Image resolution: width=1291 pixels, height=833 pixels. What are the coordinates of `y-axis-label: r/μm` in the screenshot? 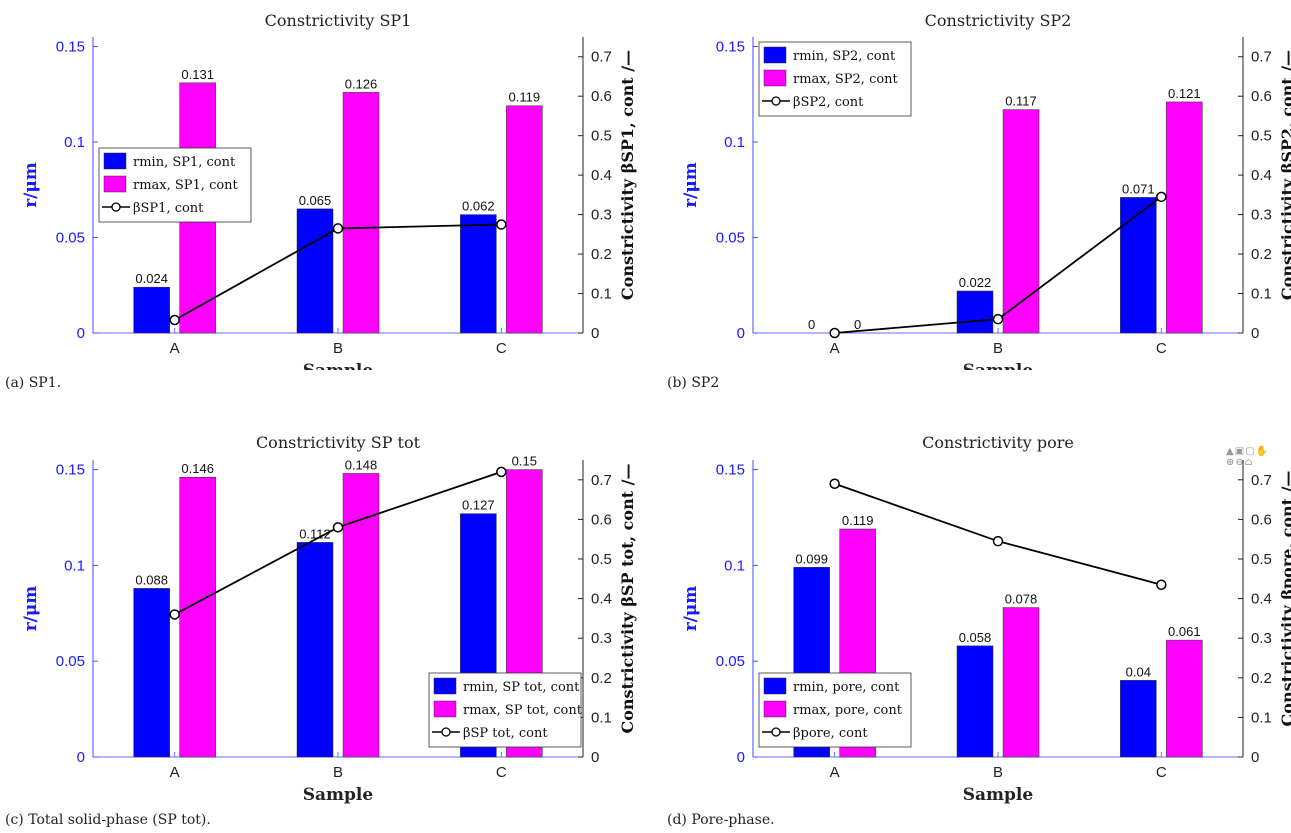 It's located at (691, 185).